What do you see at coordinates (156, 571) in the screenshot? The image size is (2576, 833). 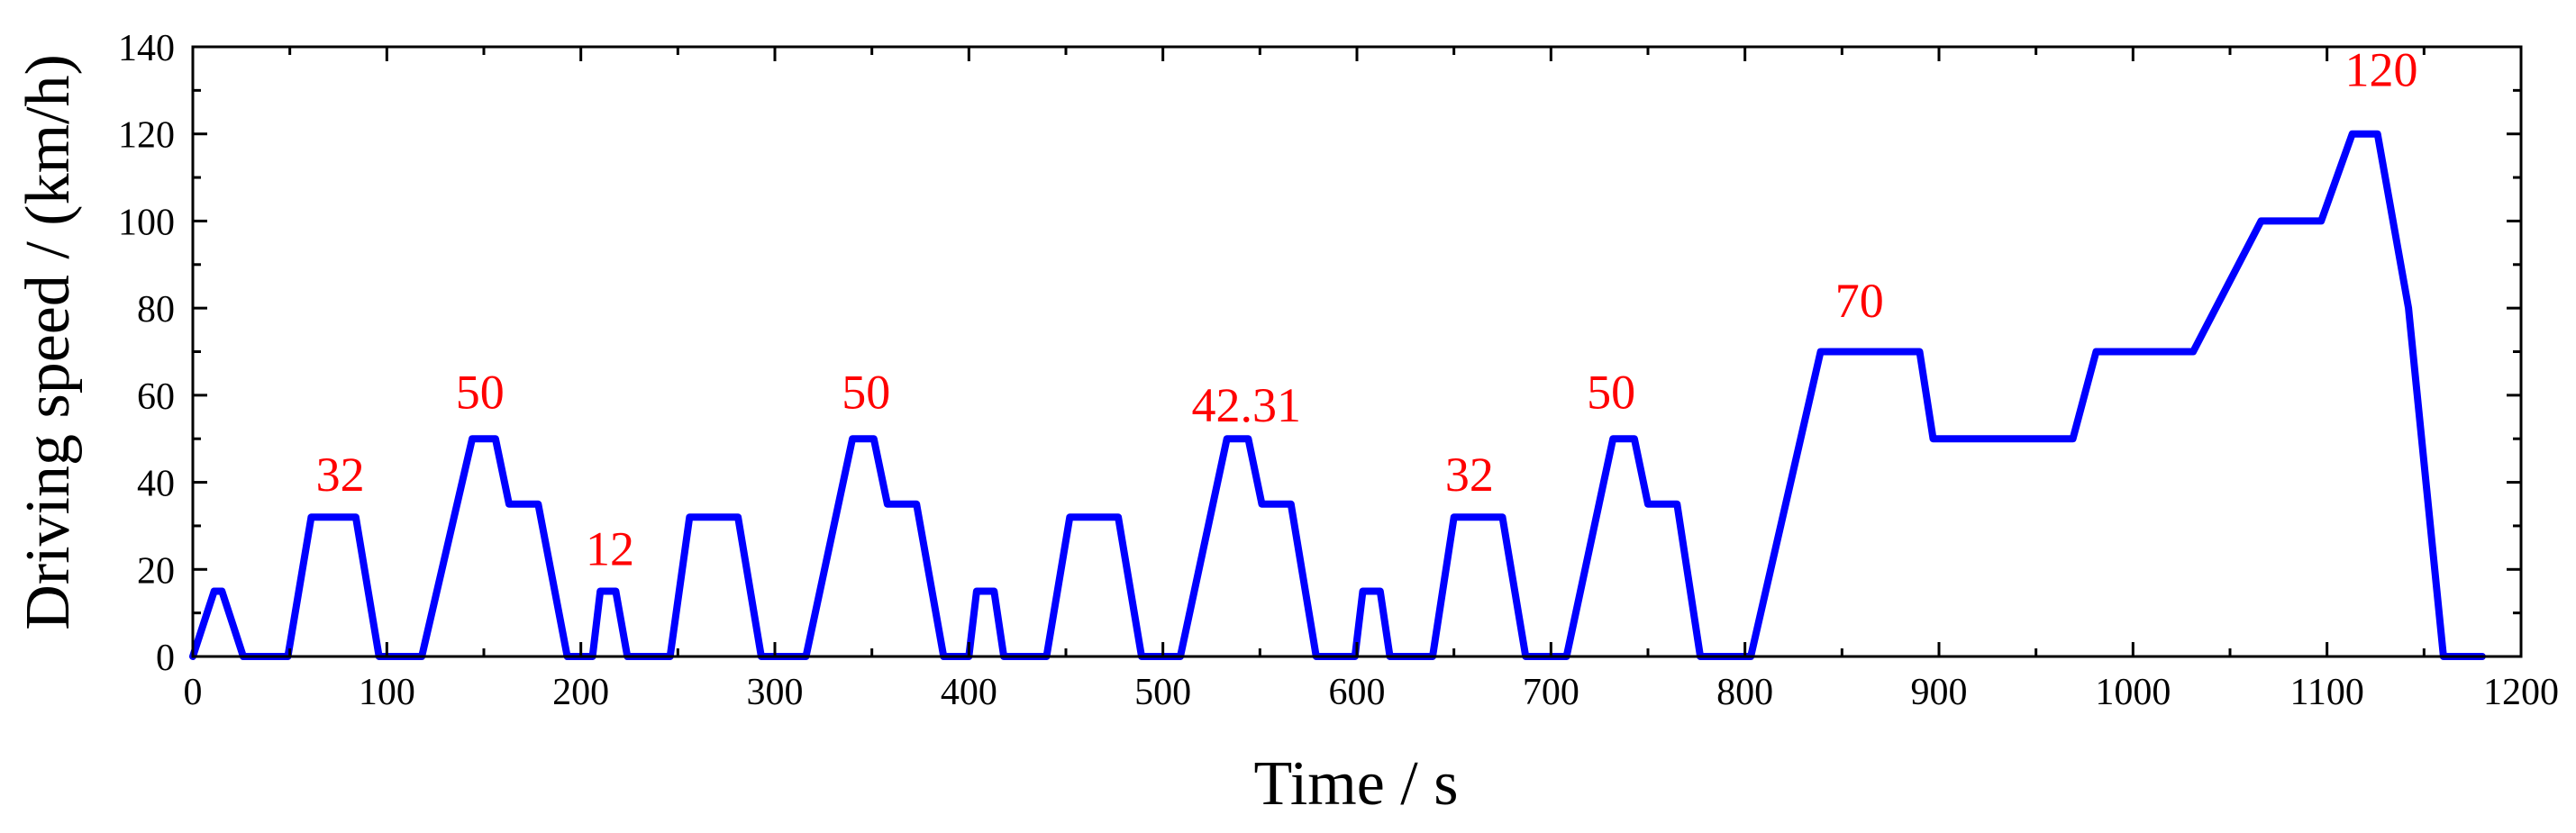 I see `y-tick-label: 20` at bounding box center [156, 571].